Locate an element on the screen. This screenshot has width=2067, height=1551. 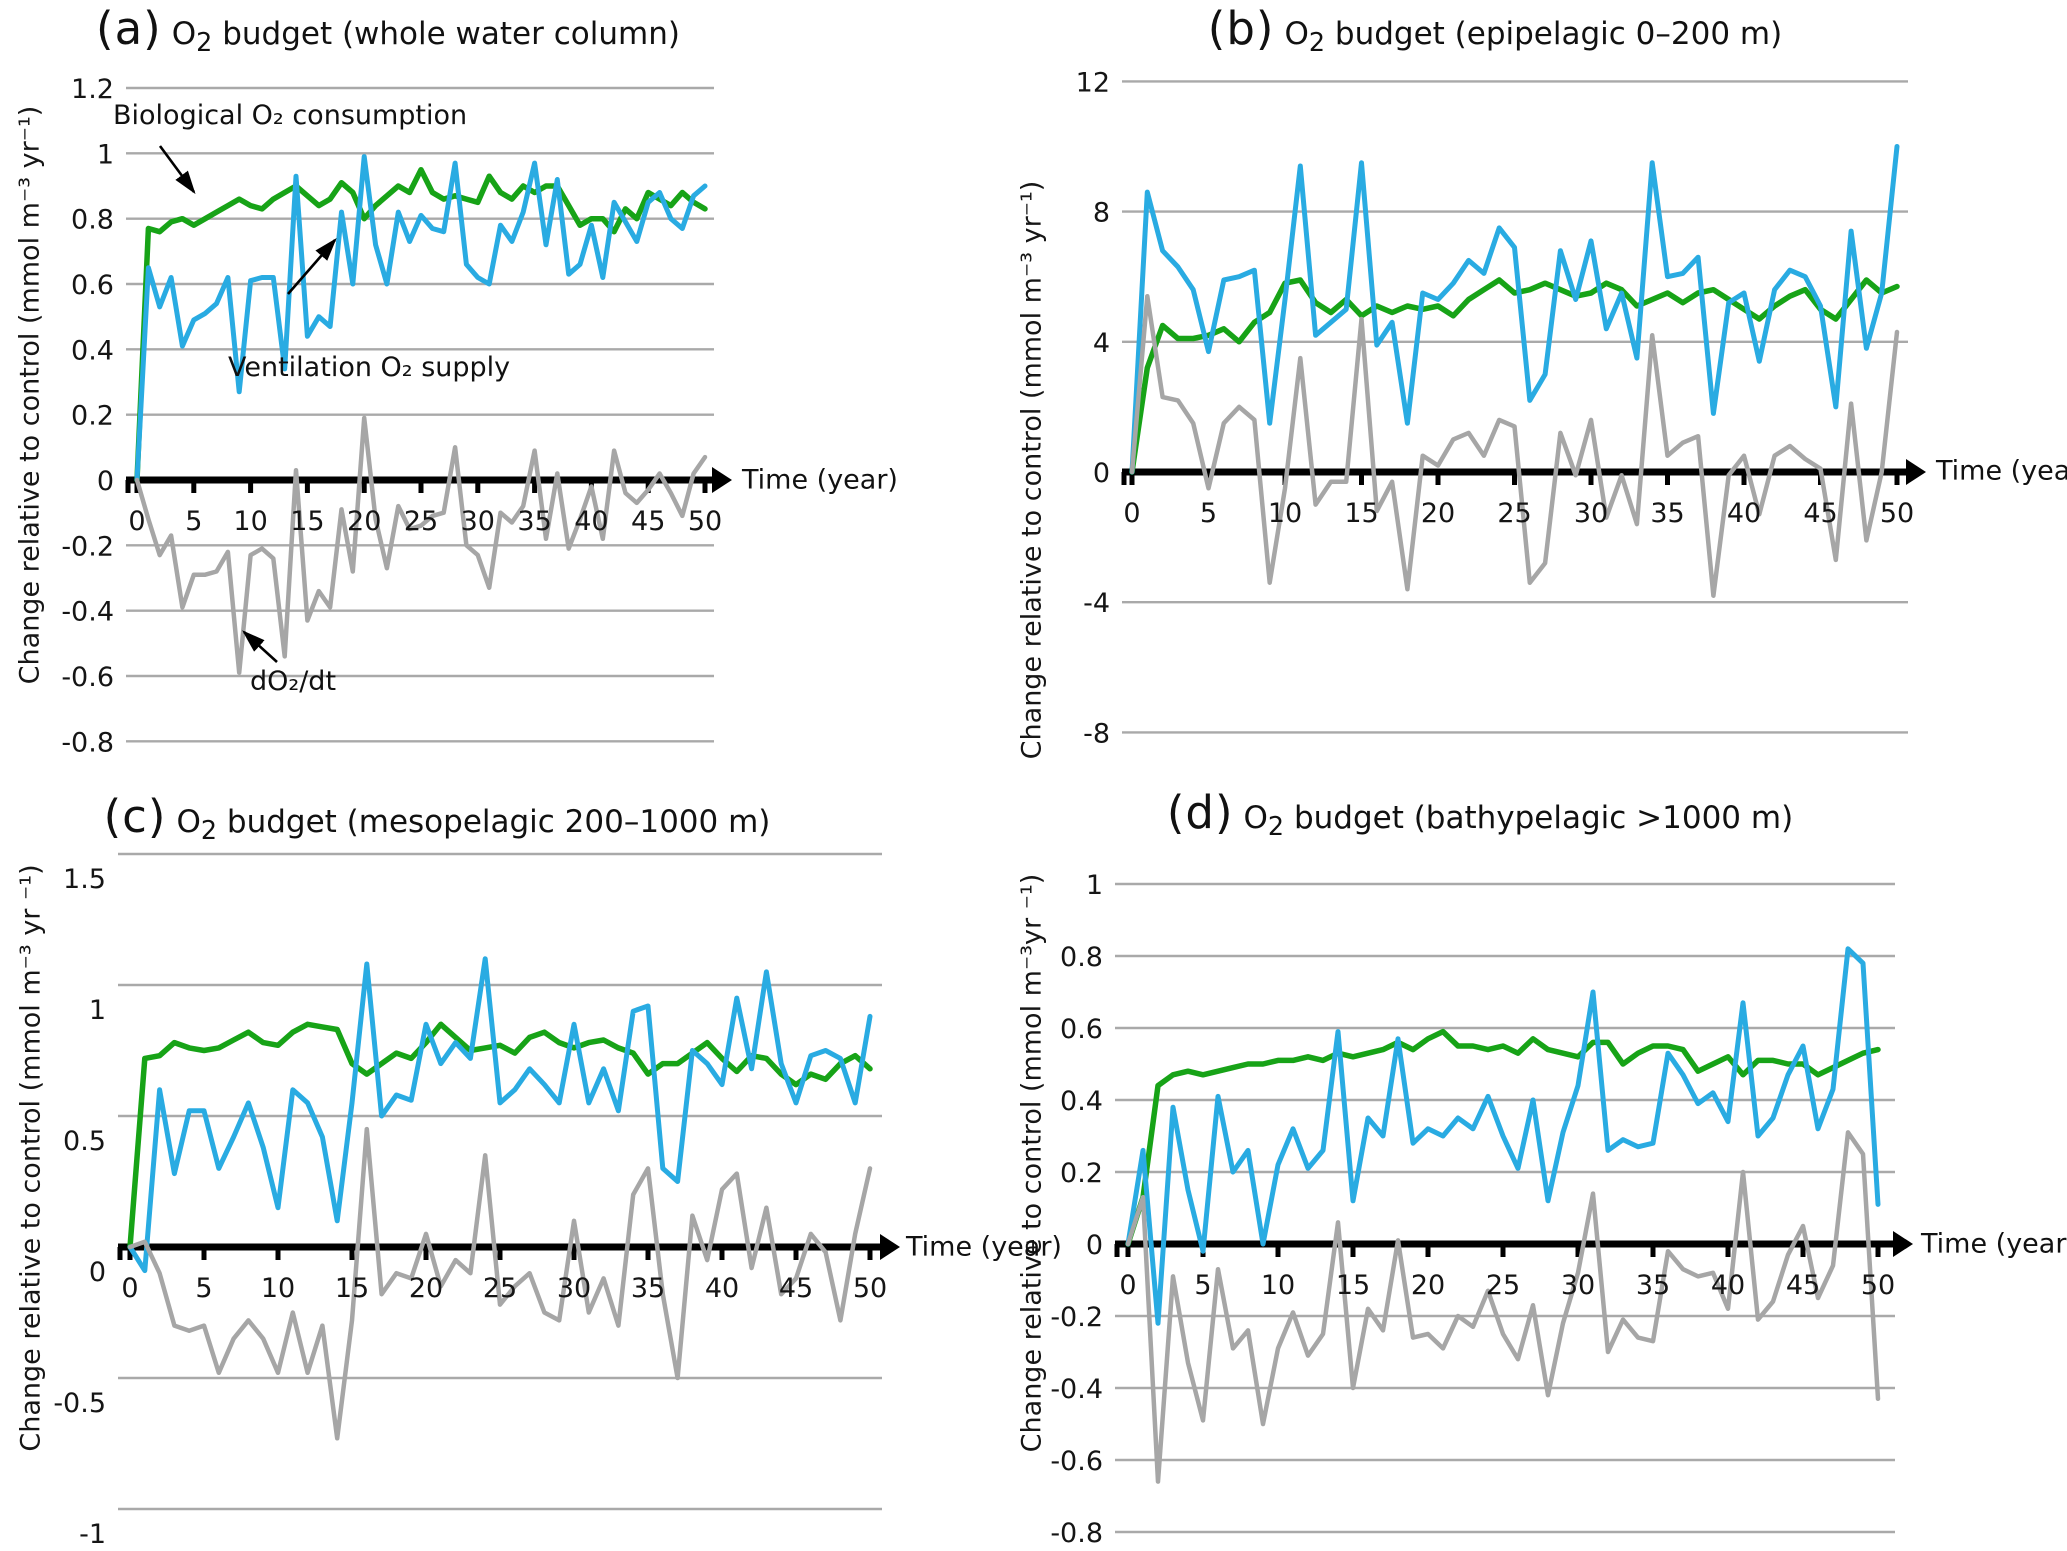
series-line-biological-panel-d is located at coordinates (1503, 1137).